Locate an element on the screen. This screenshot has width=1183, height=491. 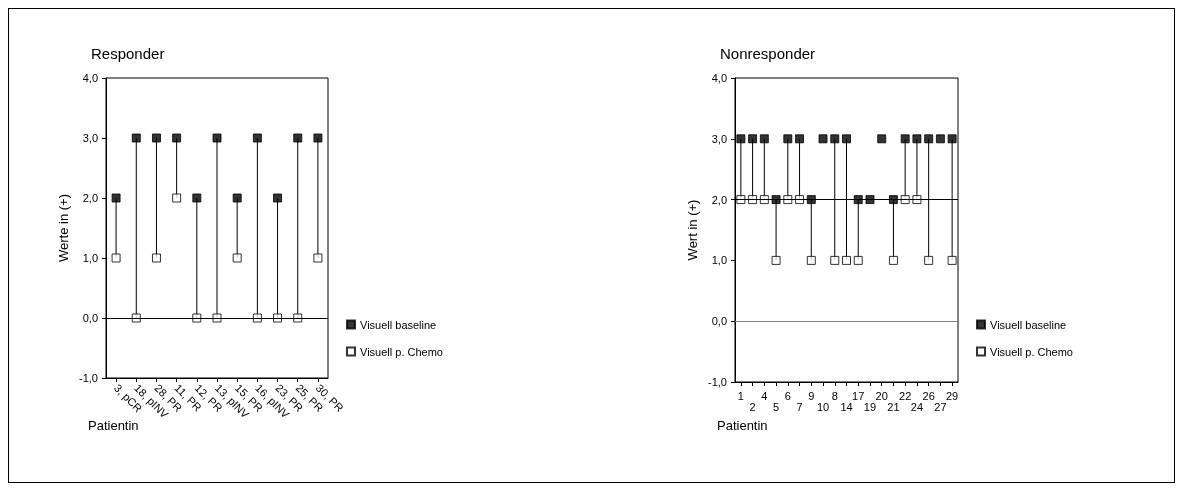
x-tick-label: 7 is located at coordinates (799, 406).